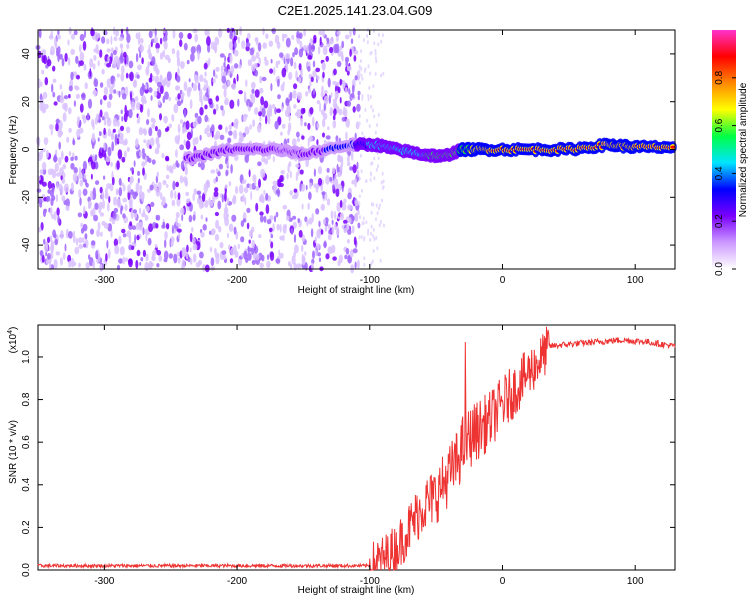 The image size is (750, 600). What do you see at coordinates (743, 149) in the screenshot?
I see `colorbar-label: Normalized spectral amplitude` at bounding box center [743, 149].